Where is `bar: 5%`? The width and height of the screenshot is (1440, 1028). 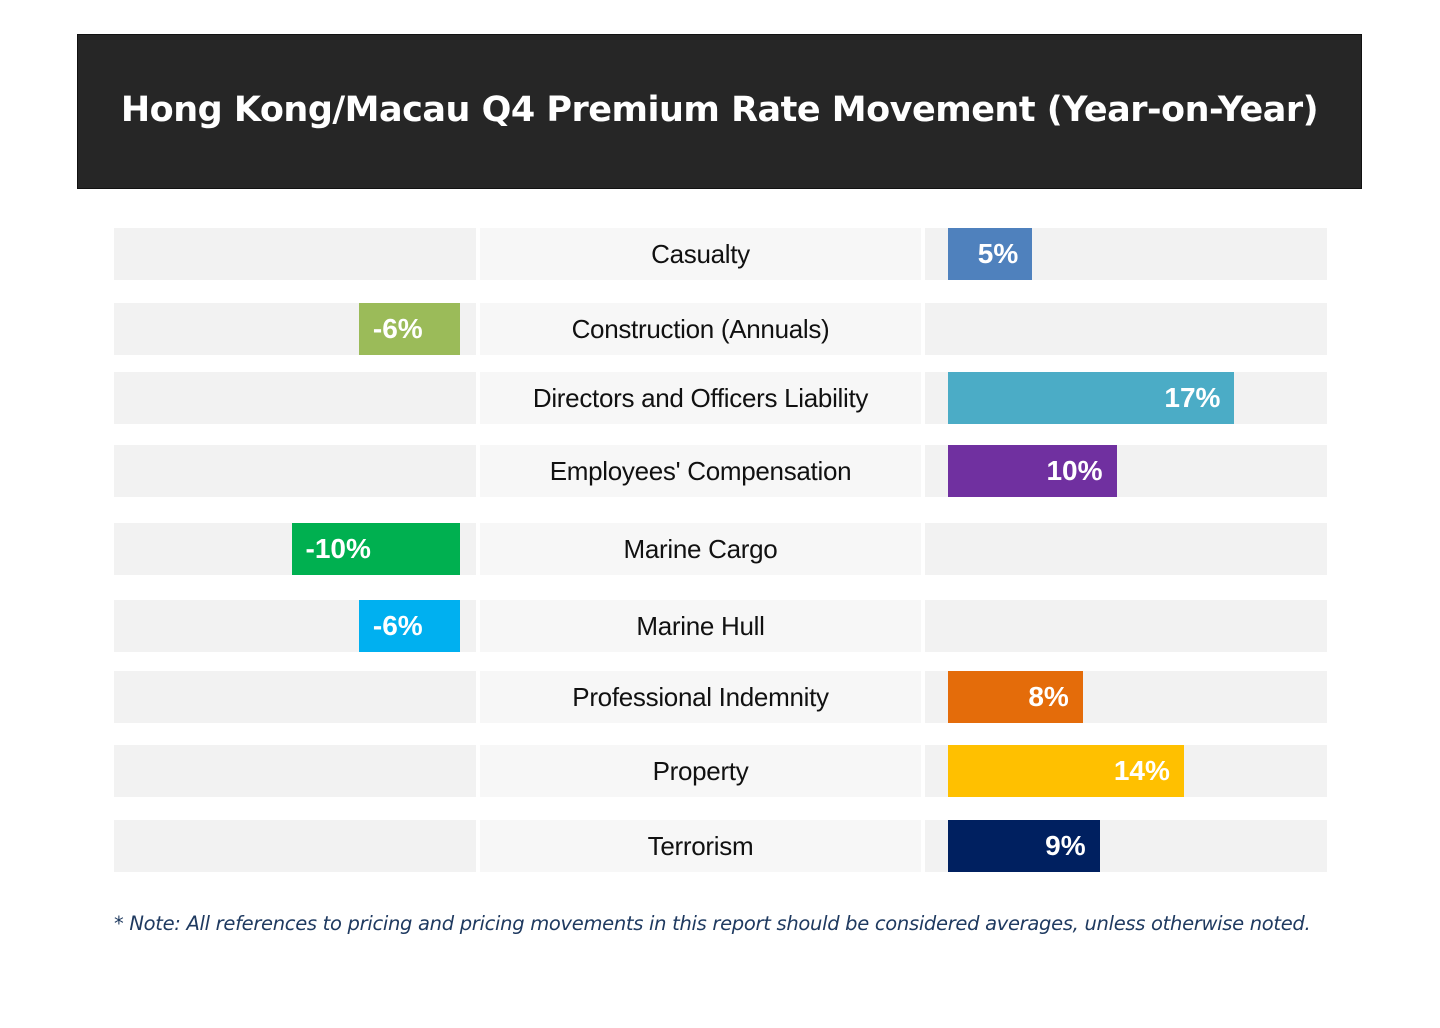 bar: 5% is located at coordinates (990, 254).